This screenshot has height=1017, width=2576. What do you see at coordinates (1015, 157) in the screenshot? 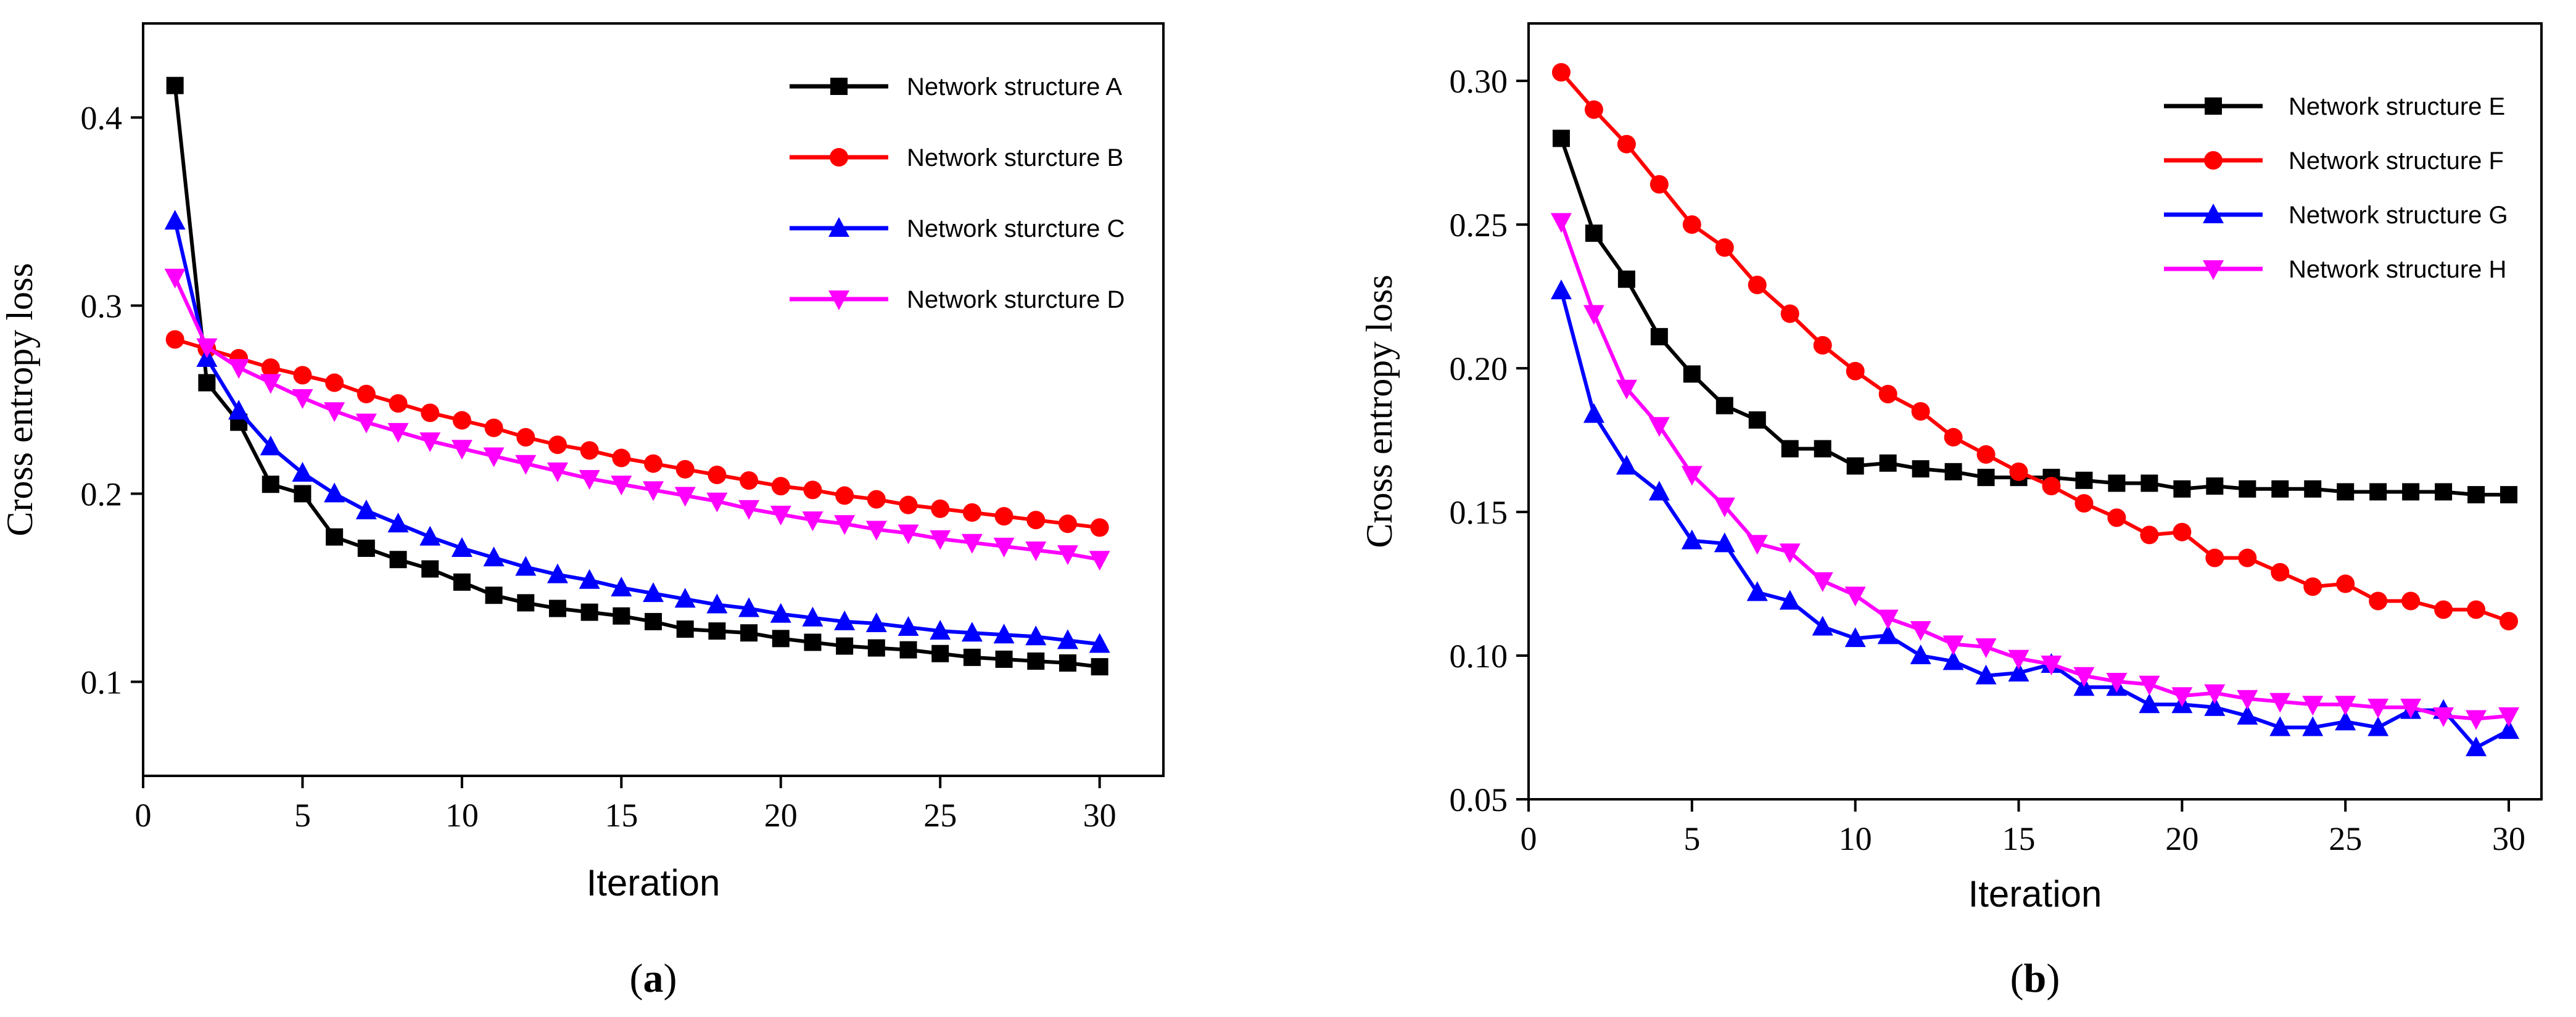
I see `legend-entry-label: Network sturcture B` at bounding box center [1015, 157].